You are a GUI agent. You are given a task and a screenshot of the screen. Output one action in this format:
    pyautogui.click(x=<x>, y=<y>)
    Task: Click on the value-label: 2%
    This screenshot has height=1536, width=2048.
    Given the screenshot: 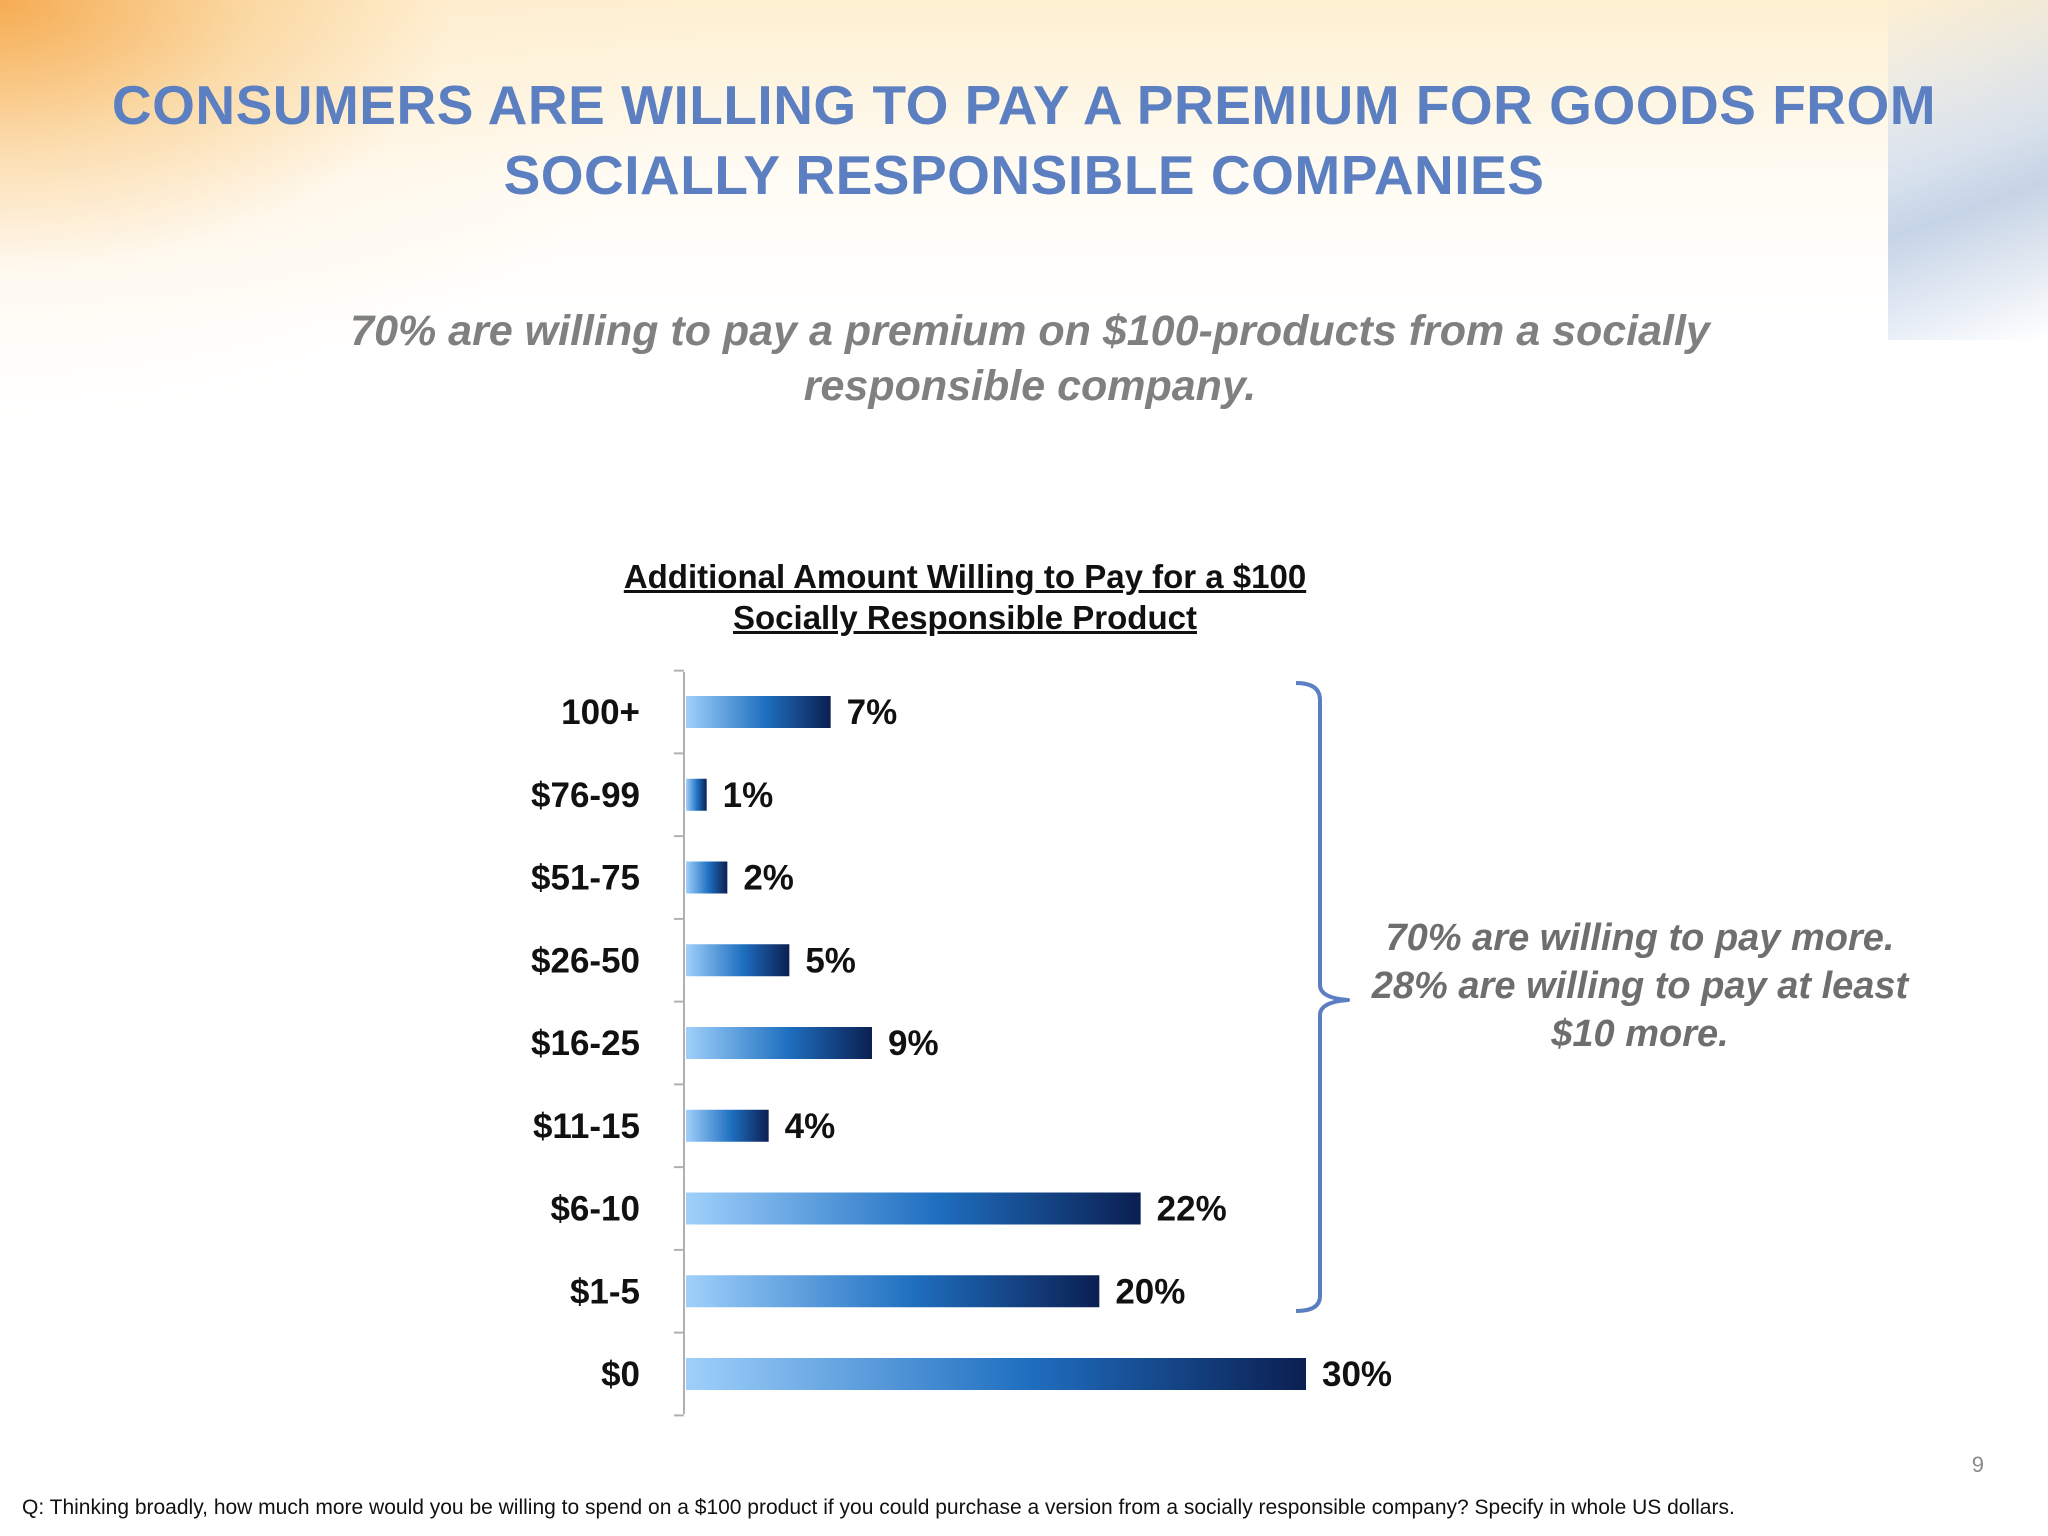 What is the action you would take?
    pyautogui.click(x=768, y=878)
    